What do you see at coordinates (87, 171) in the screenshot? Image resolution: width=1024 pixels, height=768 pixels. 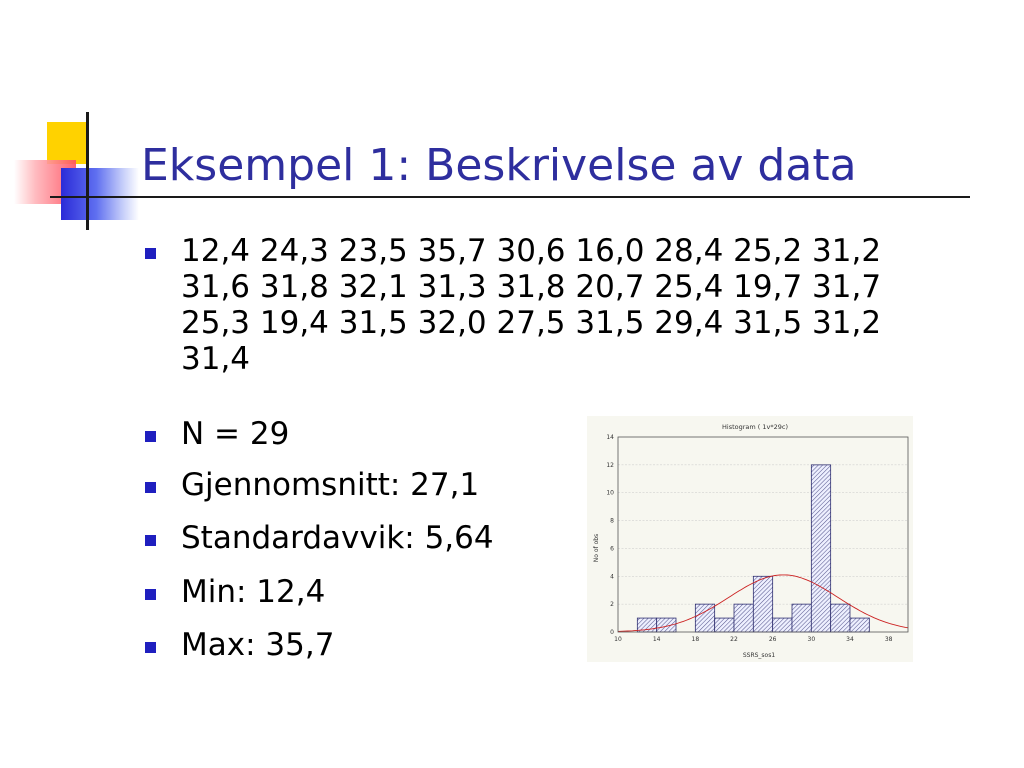 I see `decor-vertical-line` at bounding box center [87, 171].